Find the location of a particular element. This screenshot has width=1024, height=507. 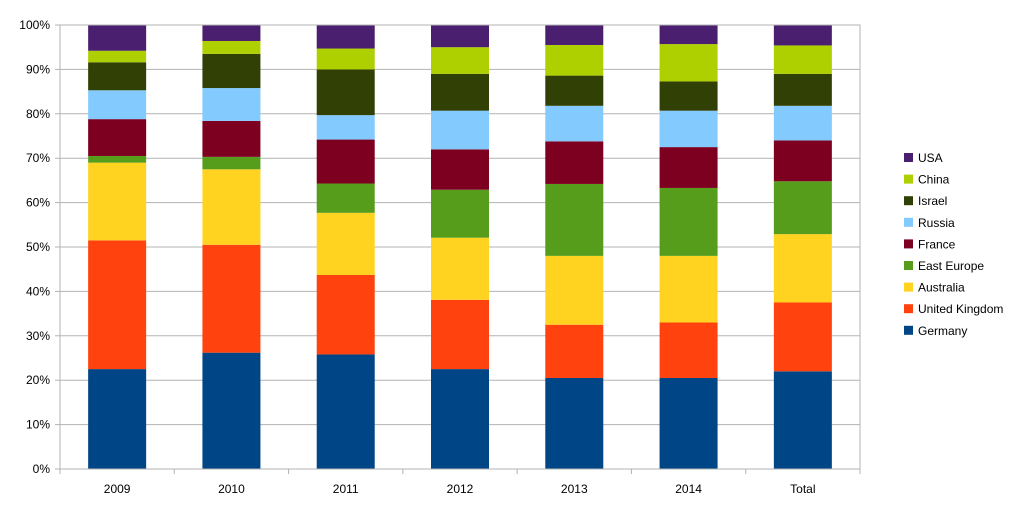

x-tick-label: 2011 is located at coordinates (346, 489).